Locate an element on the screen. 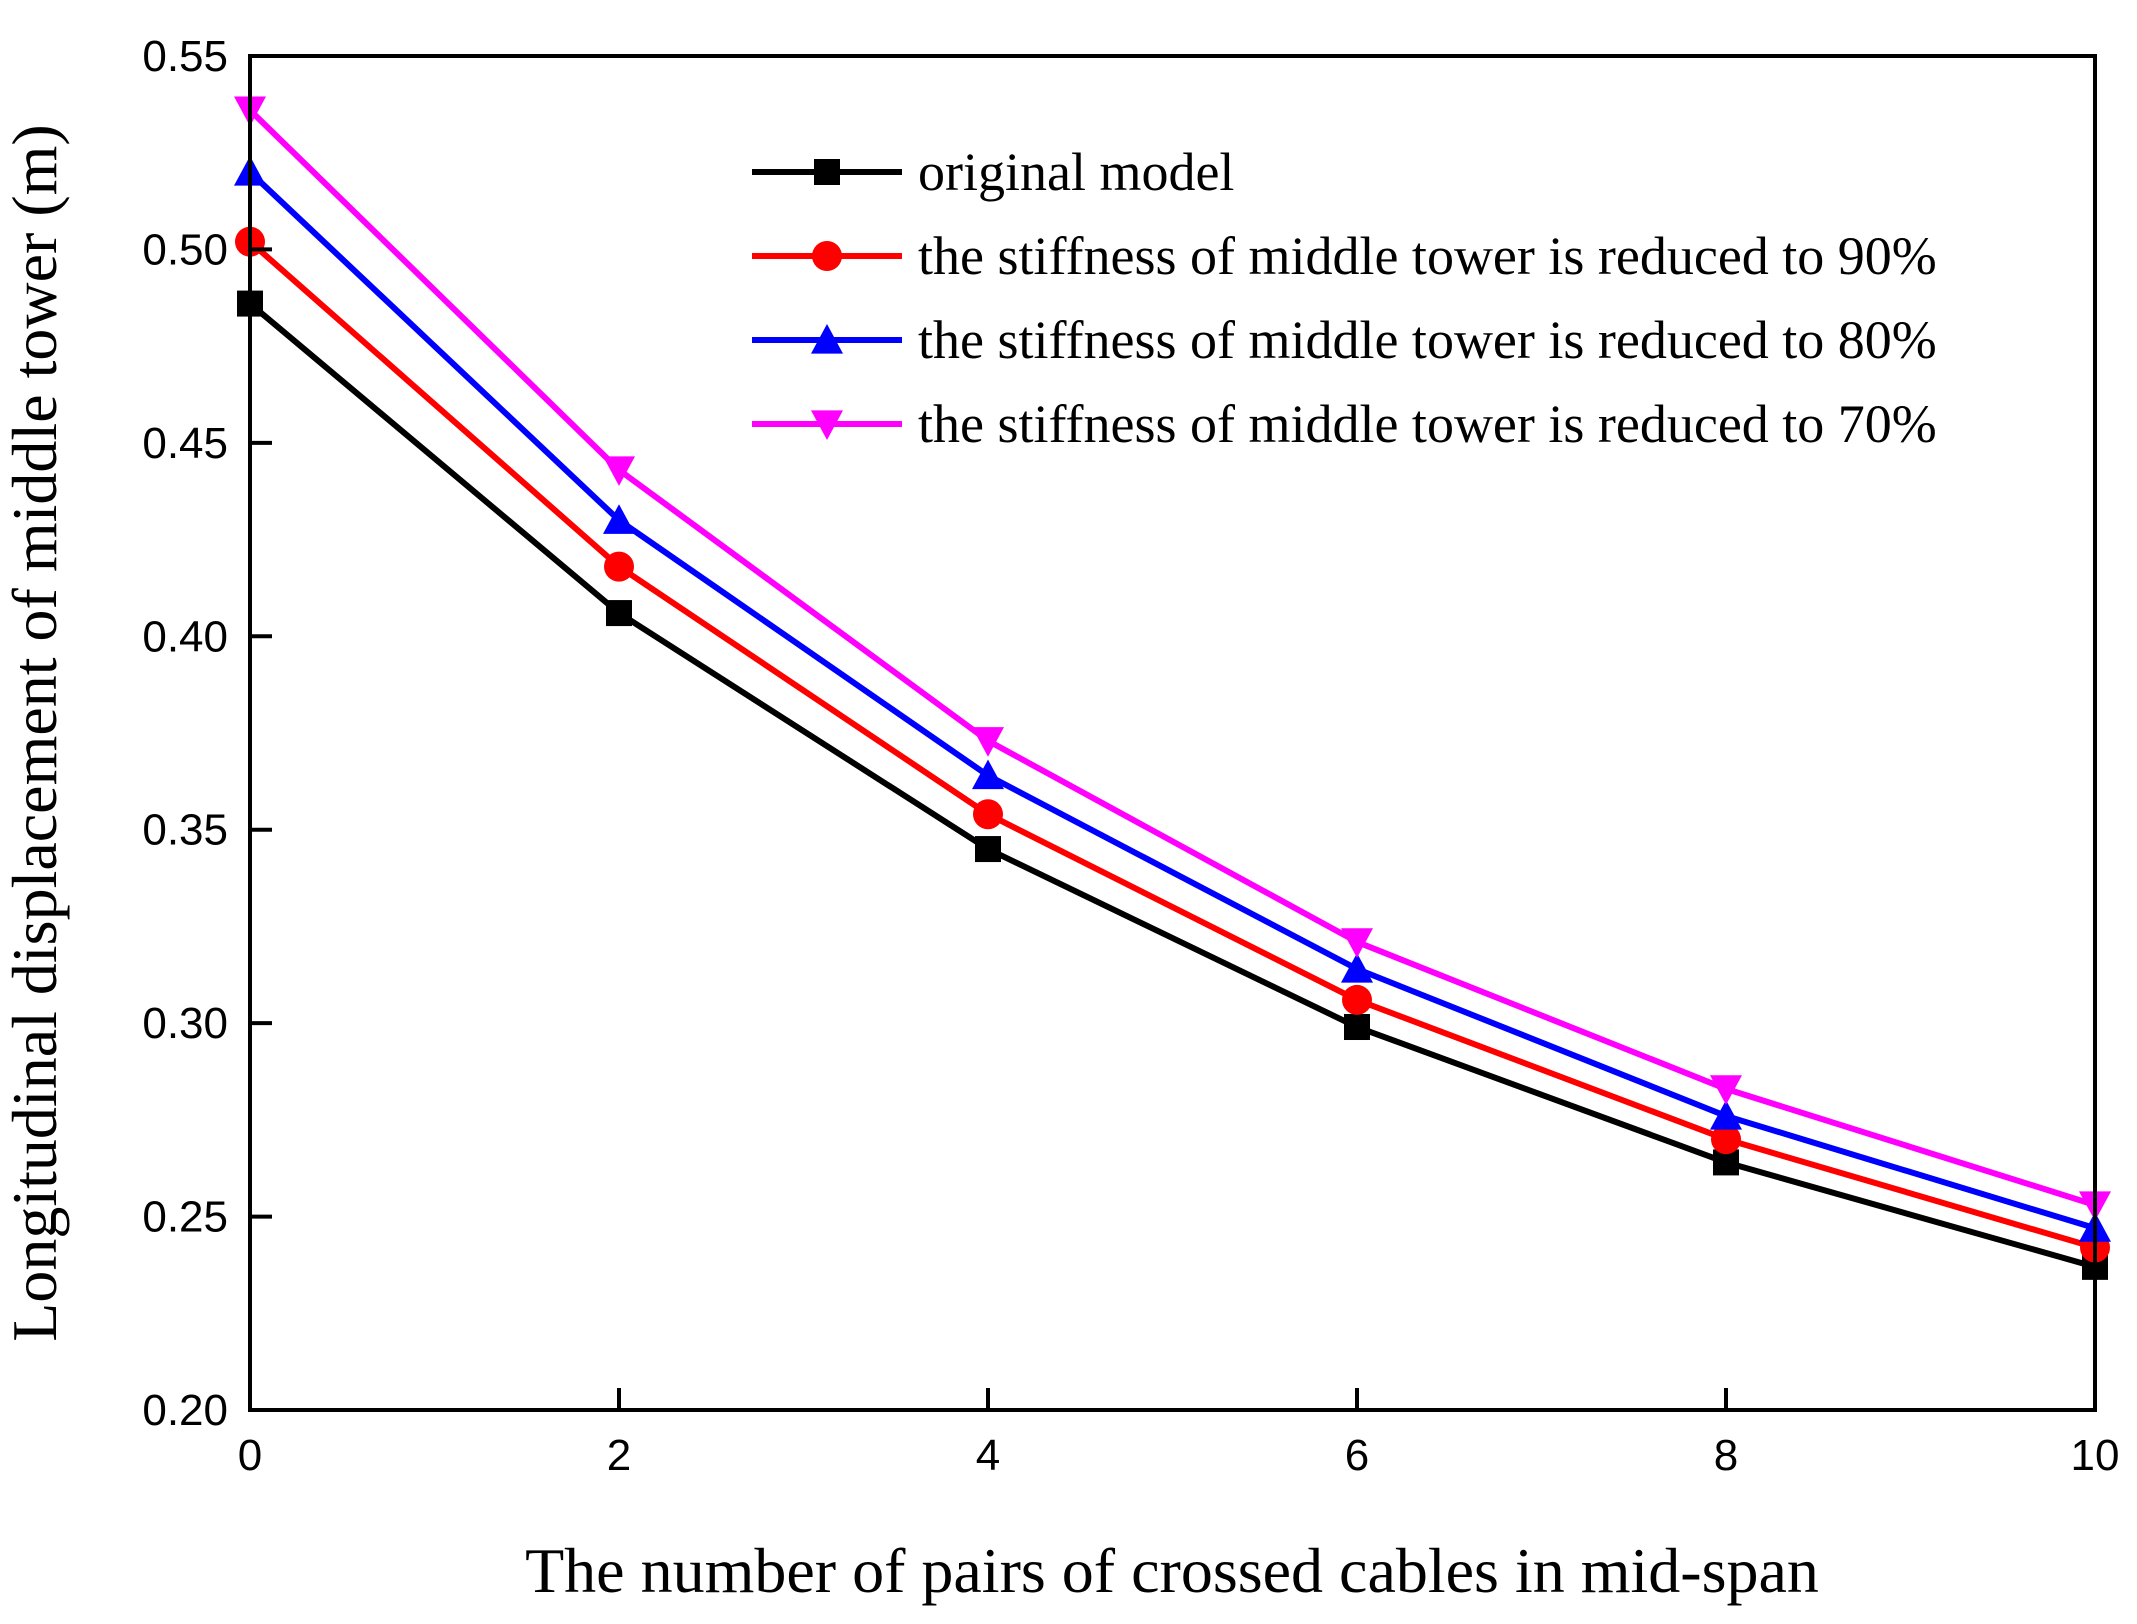  y-tick-label: 0.30 is located at coordinates (185, 1023).